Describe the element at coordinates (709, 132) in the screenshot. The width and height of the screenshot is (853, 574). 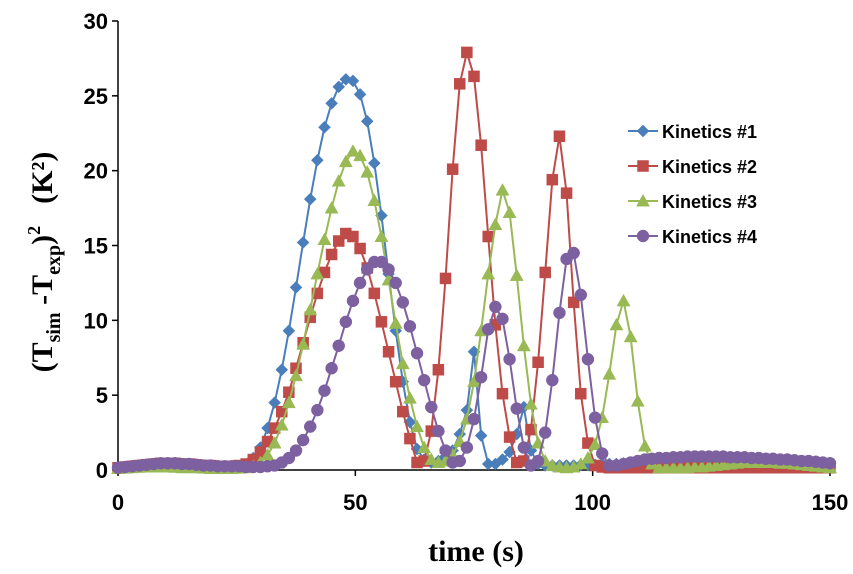
I see `legend-label: Kinetics #1` at that location.